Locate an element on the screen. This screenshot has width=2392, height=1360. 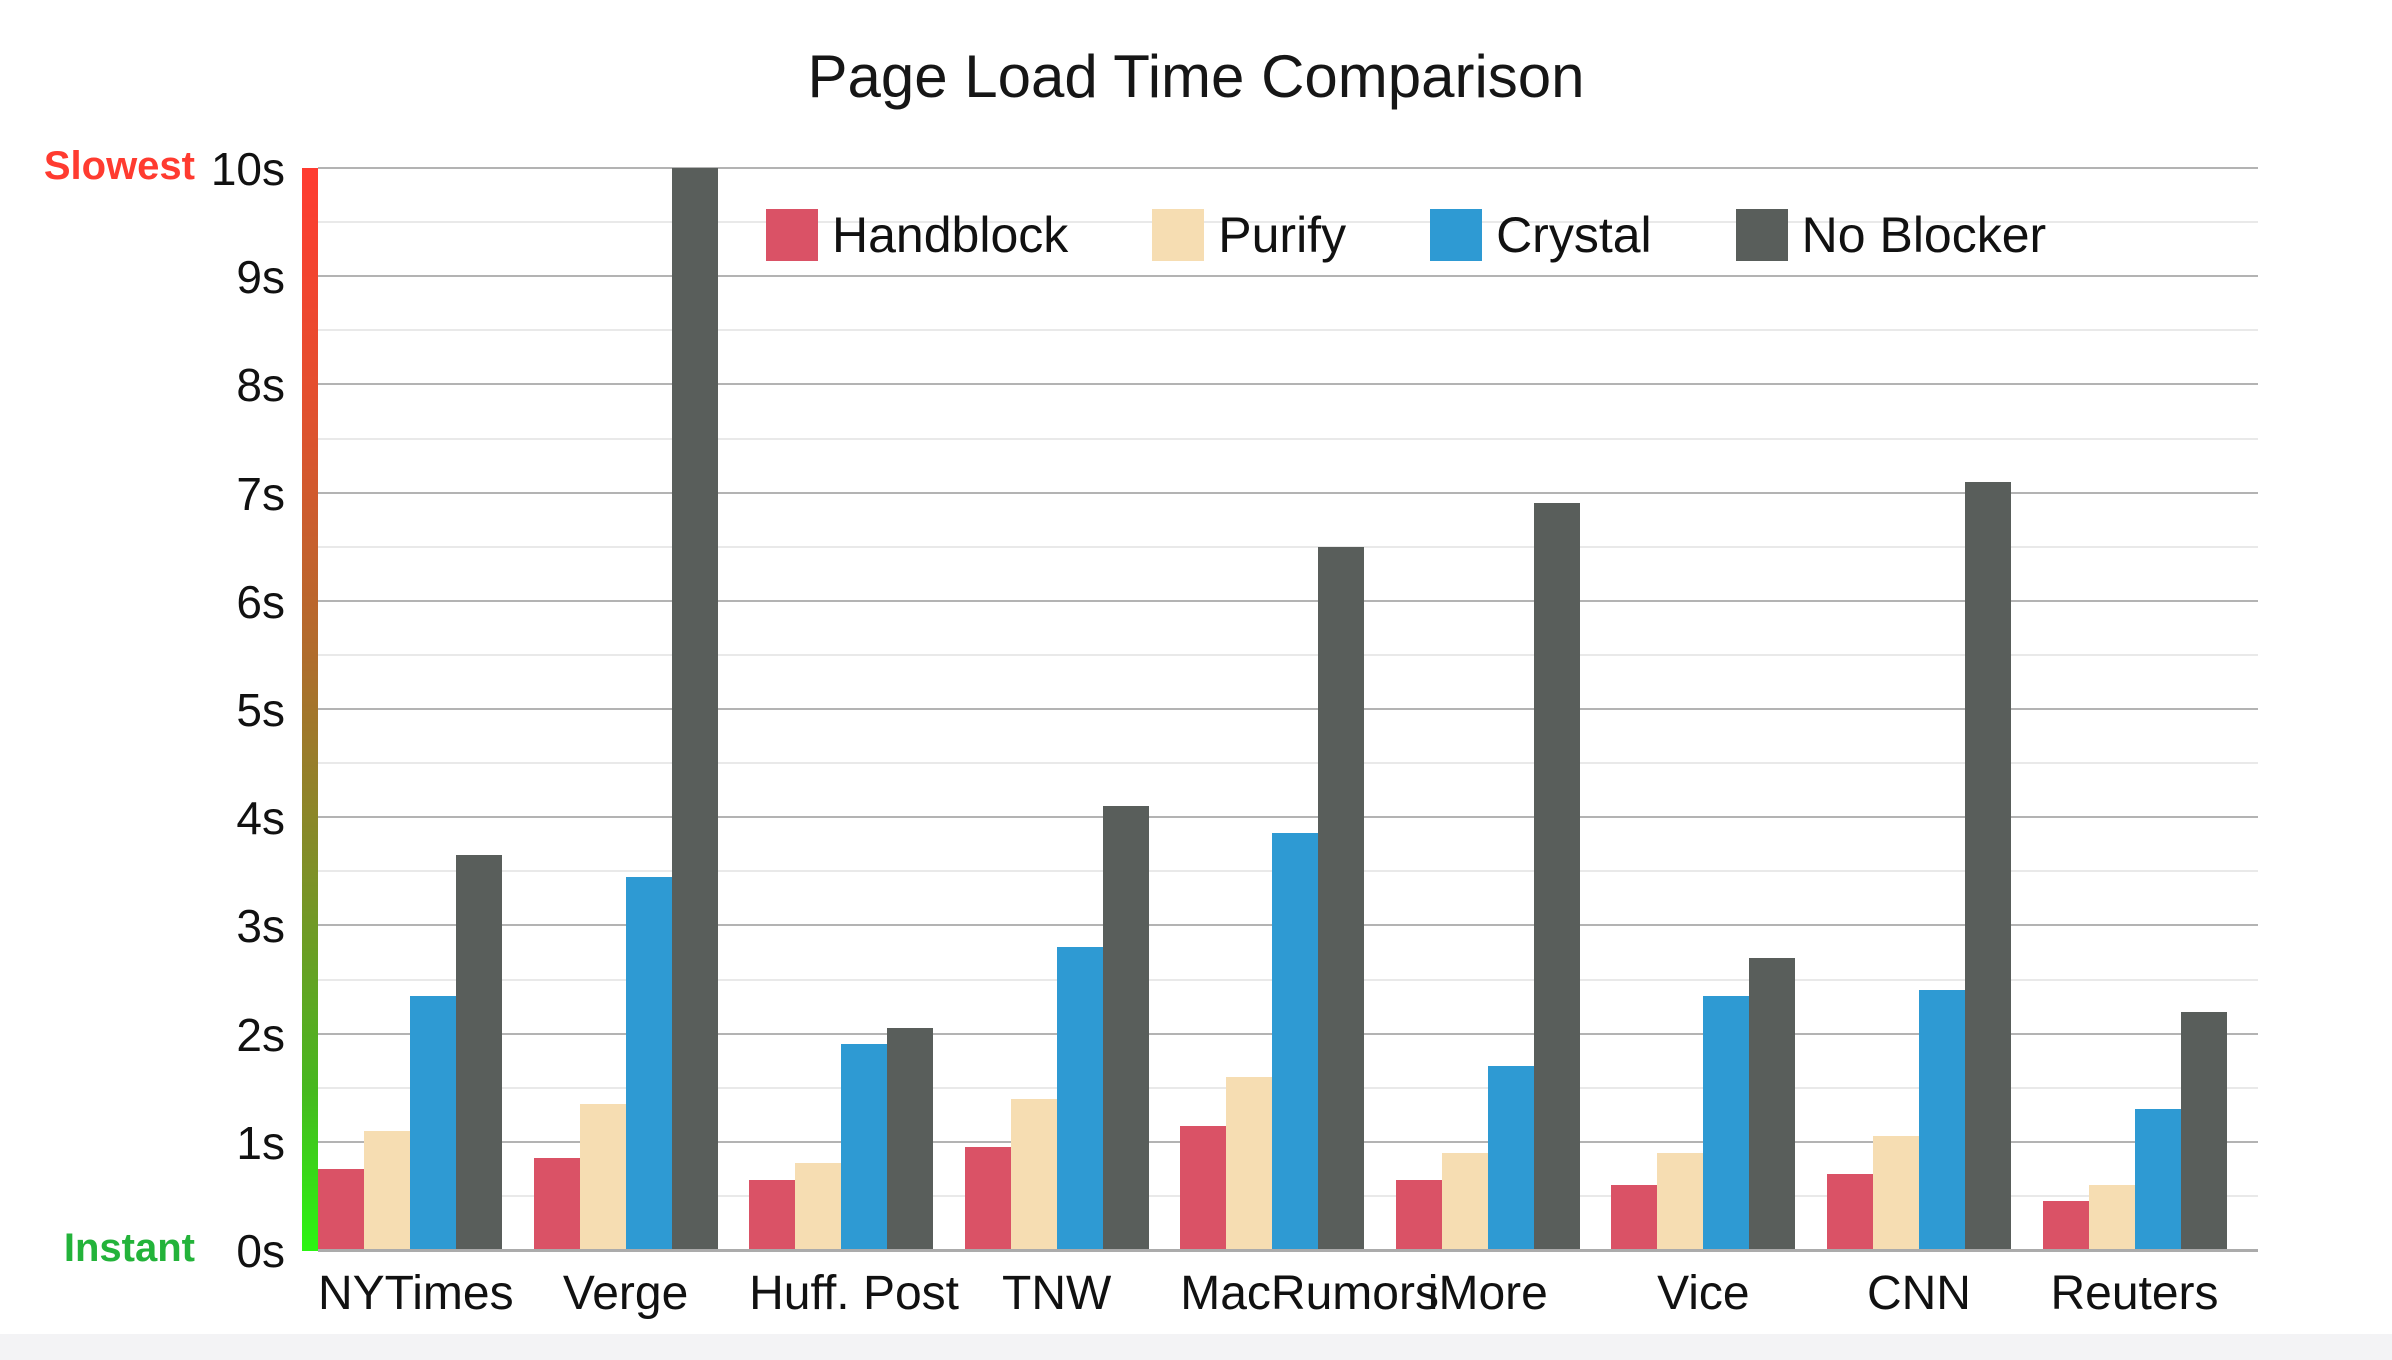
legend-item-handblock: Handblock is located at coordinates (917, 235).